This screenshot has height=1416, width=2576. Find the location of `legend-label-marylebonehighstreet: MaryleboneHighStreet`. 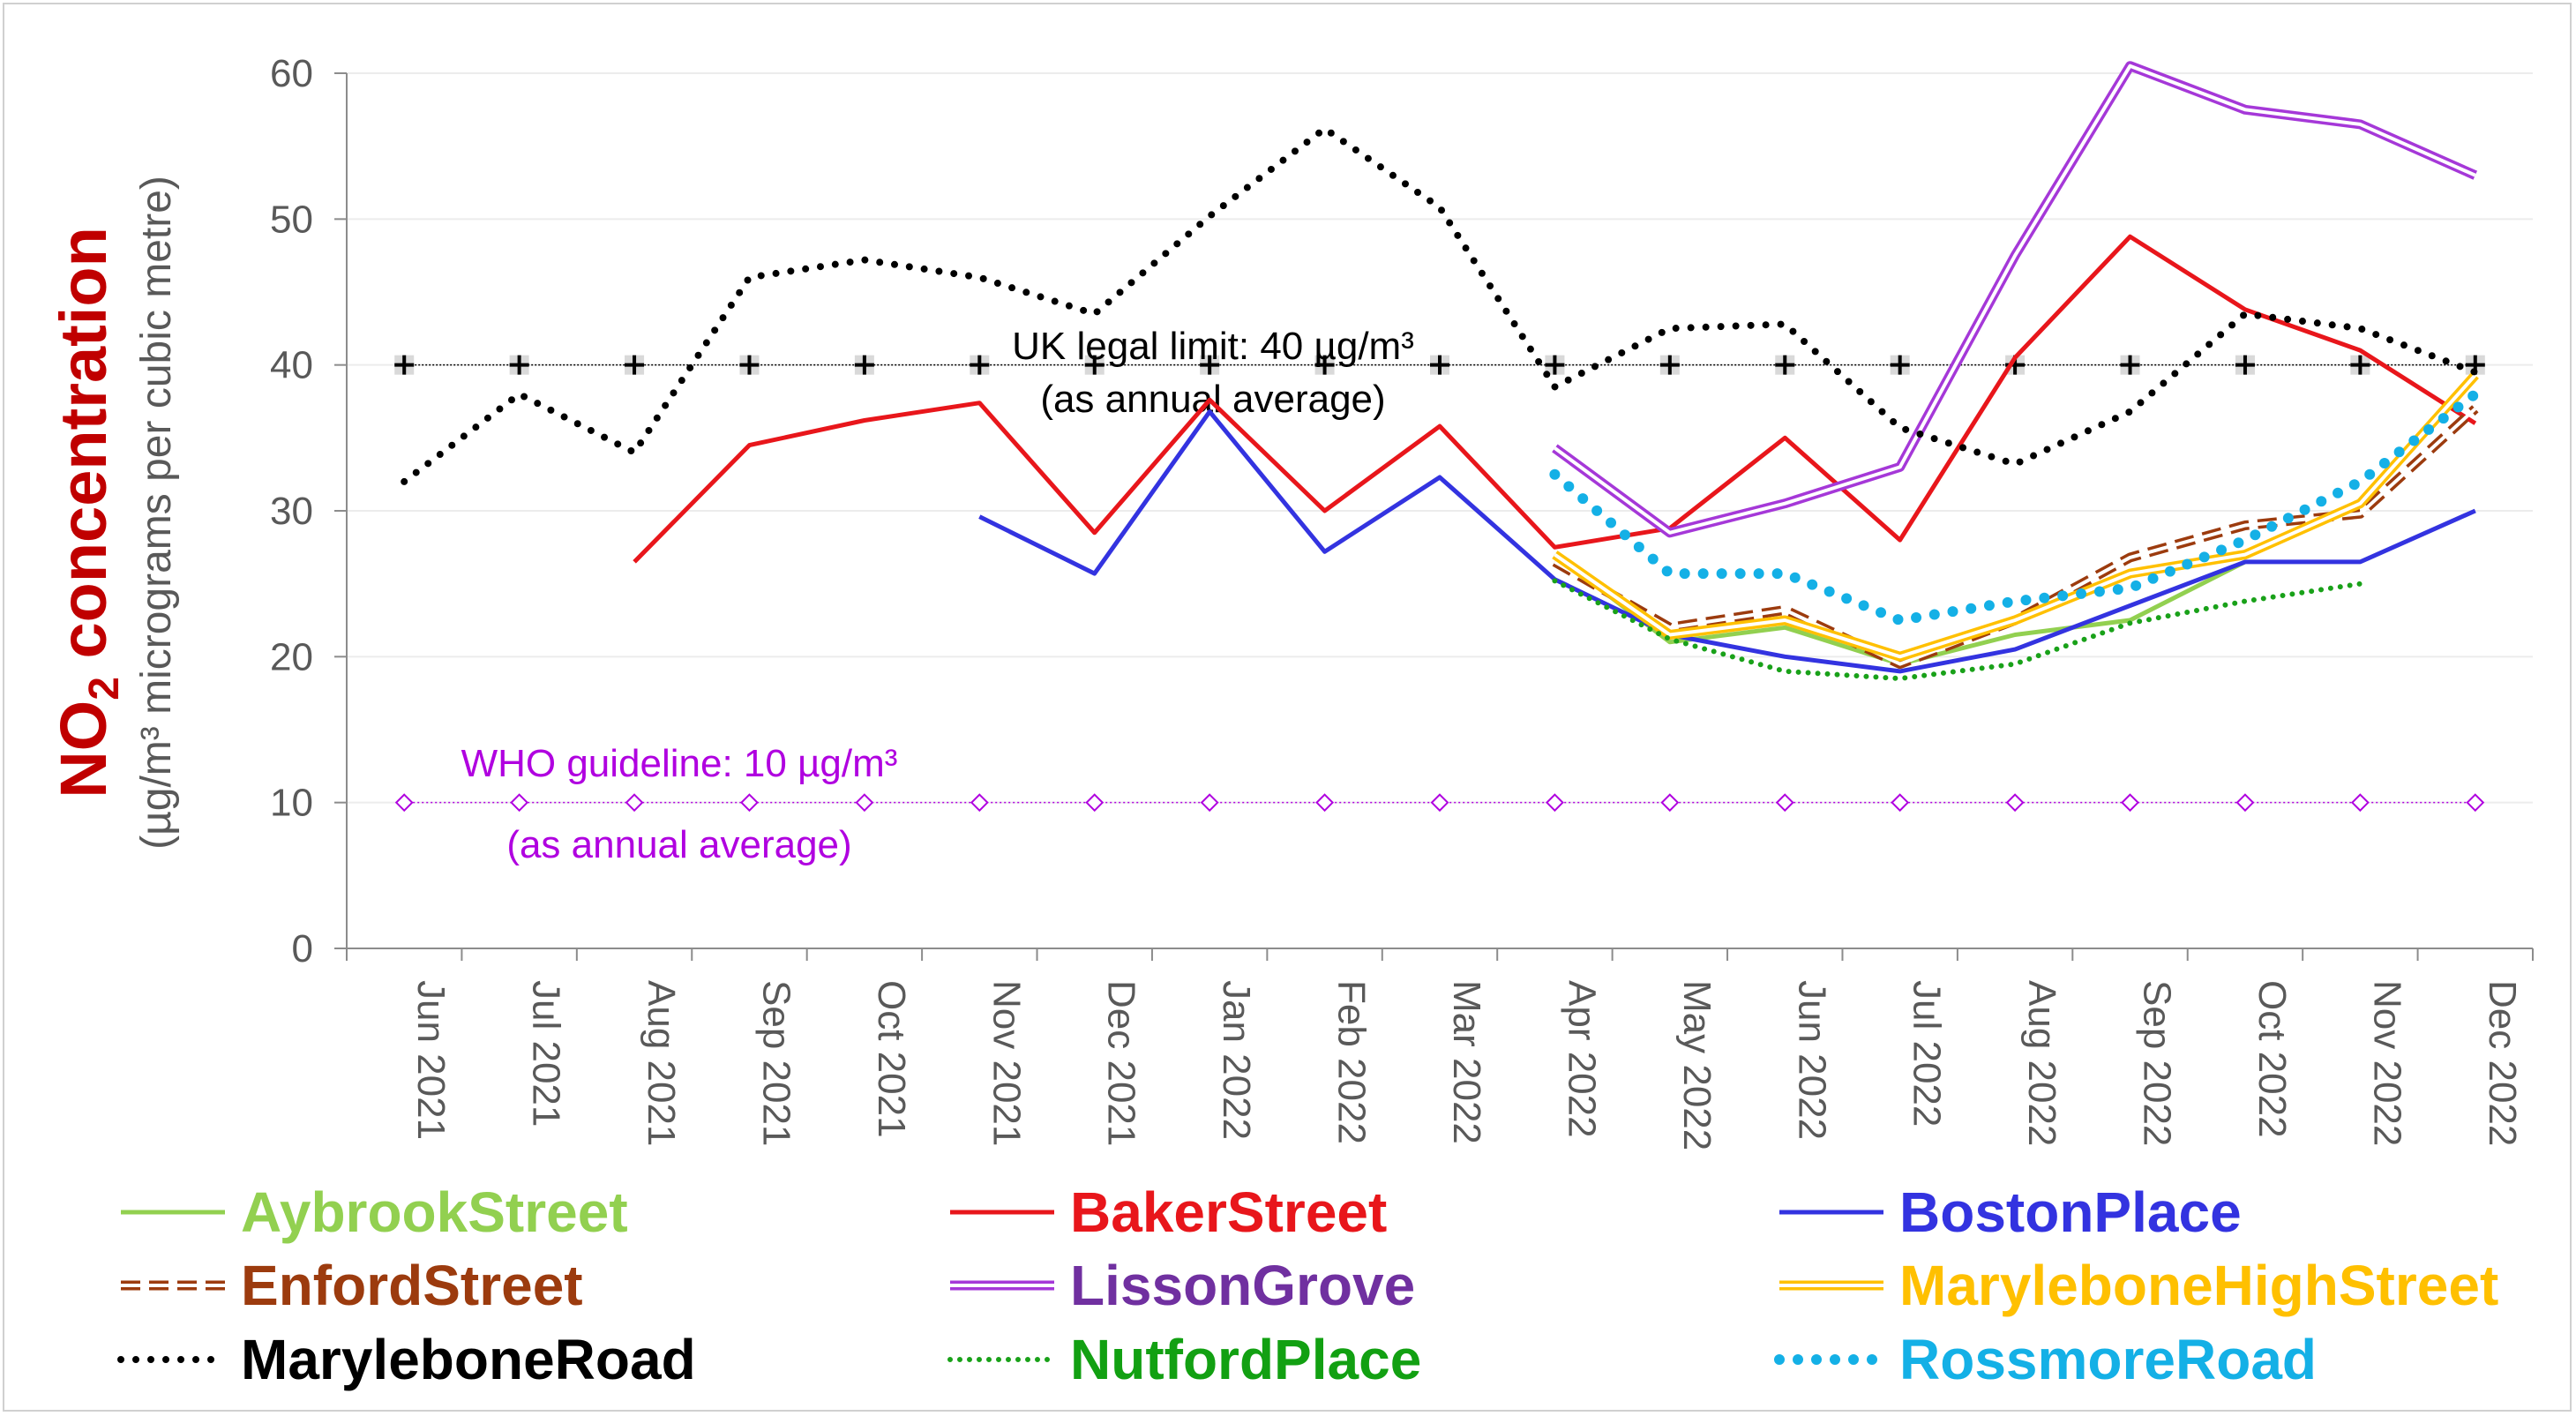

legend-label-marylebonehighstreet: MaryleboneHighStreet is located at coordinates (2199, 1285).